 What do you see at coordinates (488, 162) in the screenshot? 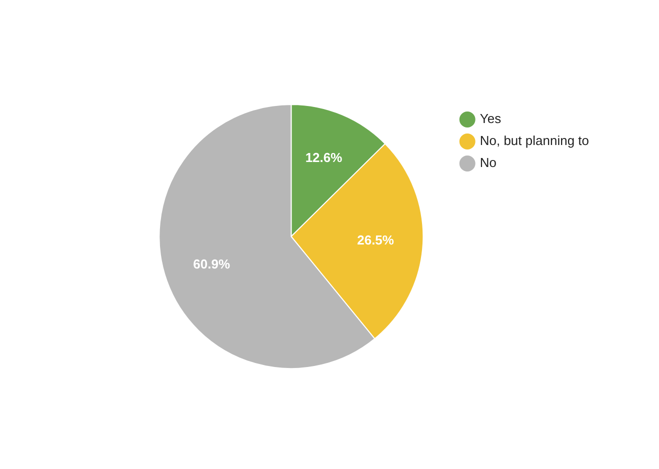
I see `legend-label: No` at bounding box center [488, 162].